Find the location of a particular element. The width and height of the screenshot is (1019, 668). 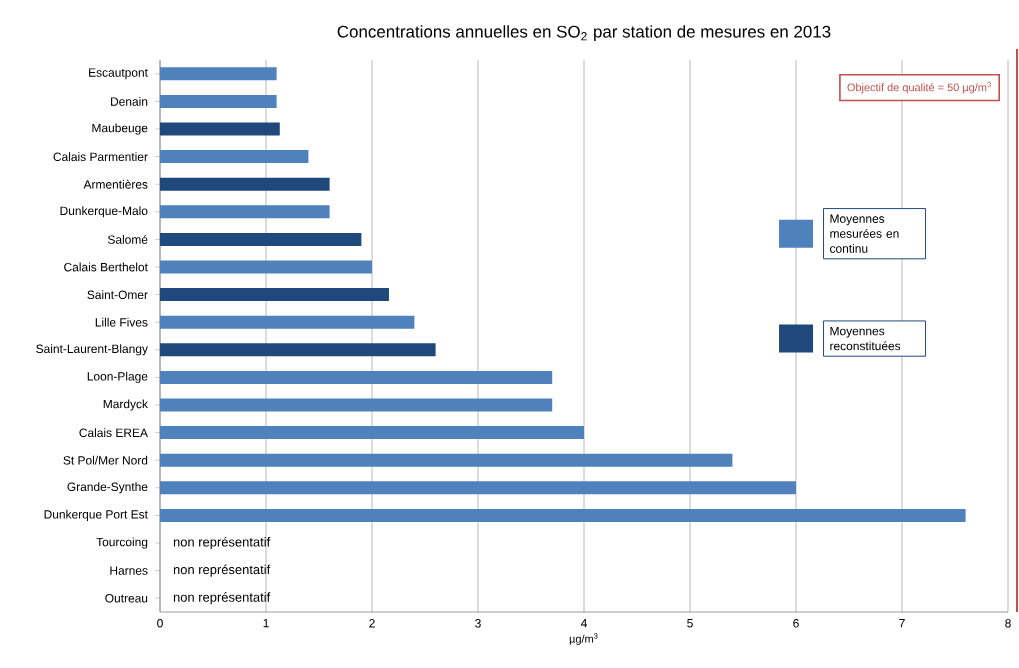

annotation: Objectif de qualité = 50 µg/m$^{3}$ is located at coordinates (919, 87).